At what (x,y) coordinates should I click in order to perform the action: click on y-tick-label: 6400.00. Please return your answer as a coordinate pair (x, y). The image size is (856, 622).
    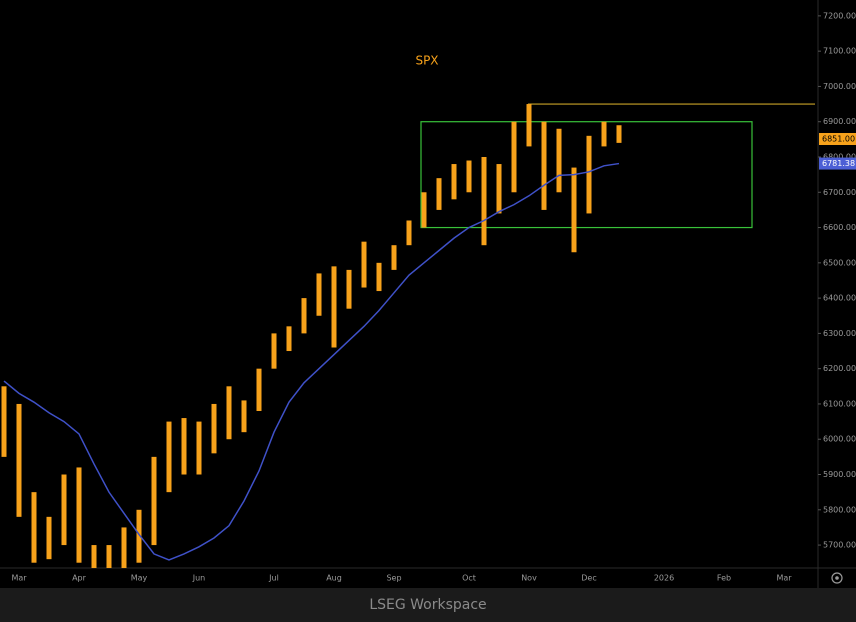
    Looking at the image, I should click on (839, 298).